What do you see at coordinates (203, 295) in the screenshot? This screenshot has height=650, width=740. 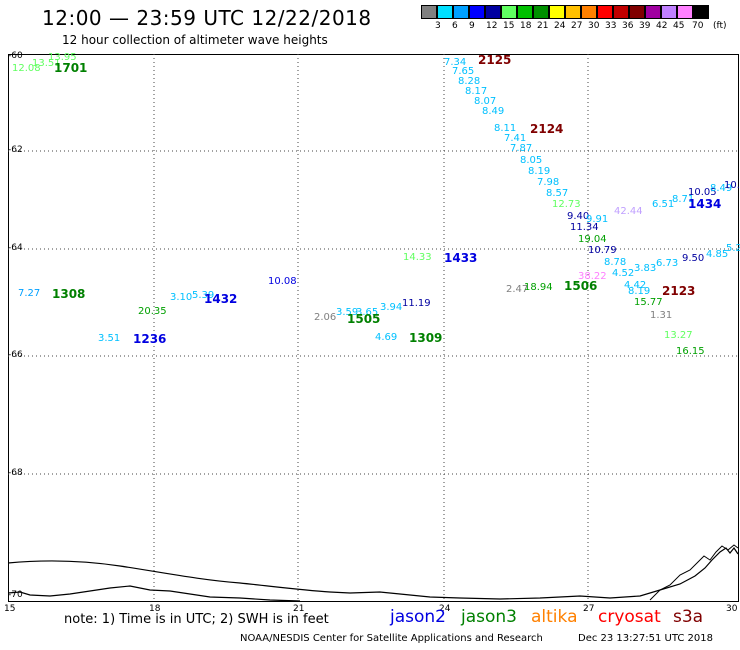 I see `swh-value: 5.39` at bounding box center [203, 295].